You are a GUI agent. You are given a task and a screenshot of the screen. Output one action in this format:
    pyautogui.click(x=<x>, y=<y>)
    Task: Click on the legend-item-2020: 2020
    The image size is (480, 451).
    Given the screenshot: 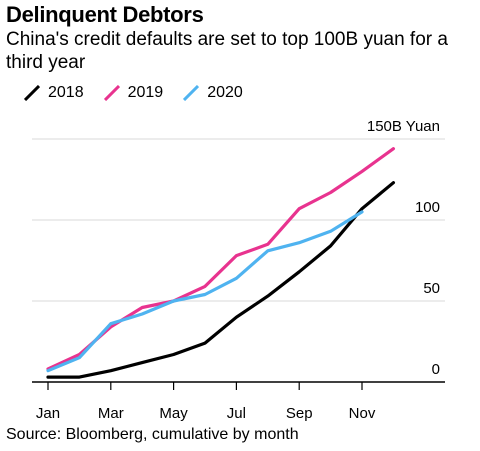 What is the action you would take?
    pyautogui.click(x=213, y=93)
    